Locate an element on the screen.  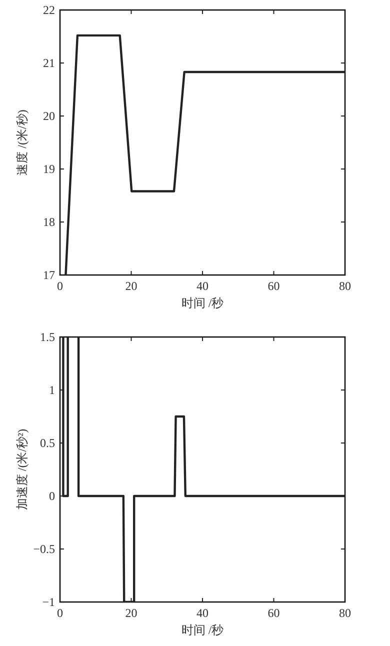
y-tick-label: 0 is located at coordinates (52, 496).